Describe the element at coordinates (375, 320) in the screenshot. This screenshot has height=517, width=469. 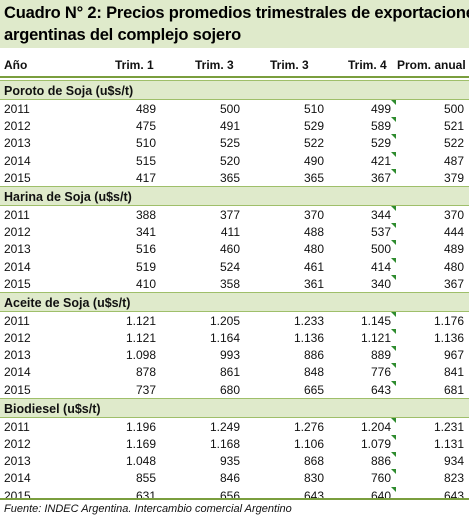
I see `trim-4-cell: 1.145` at that location.